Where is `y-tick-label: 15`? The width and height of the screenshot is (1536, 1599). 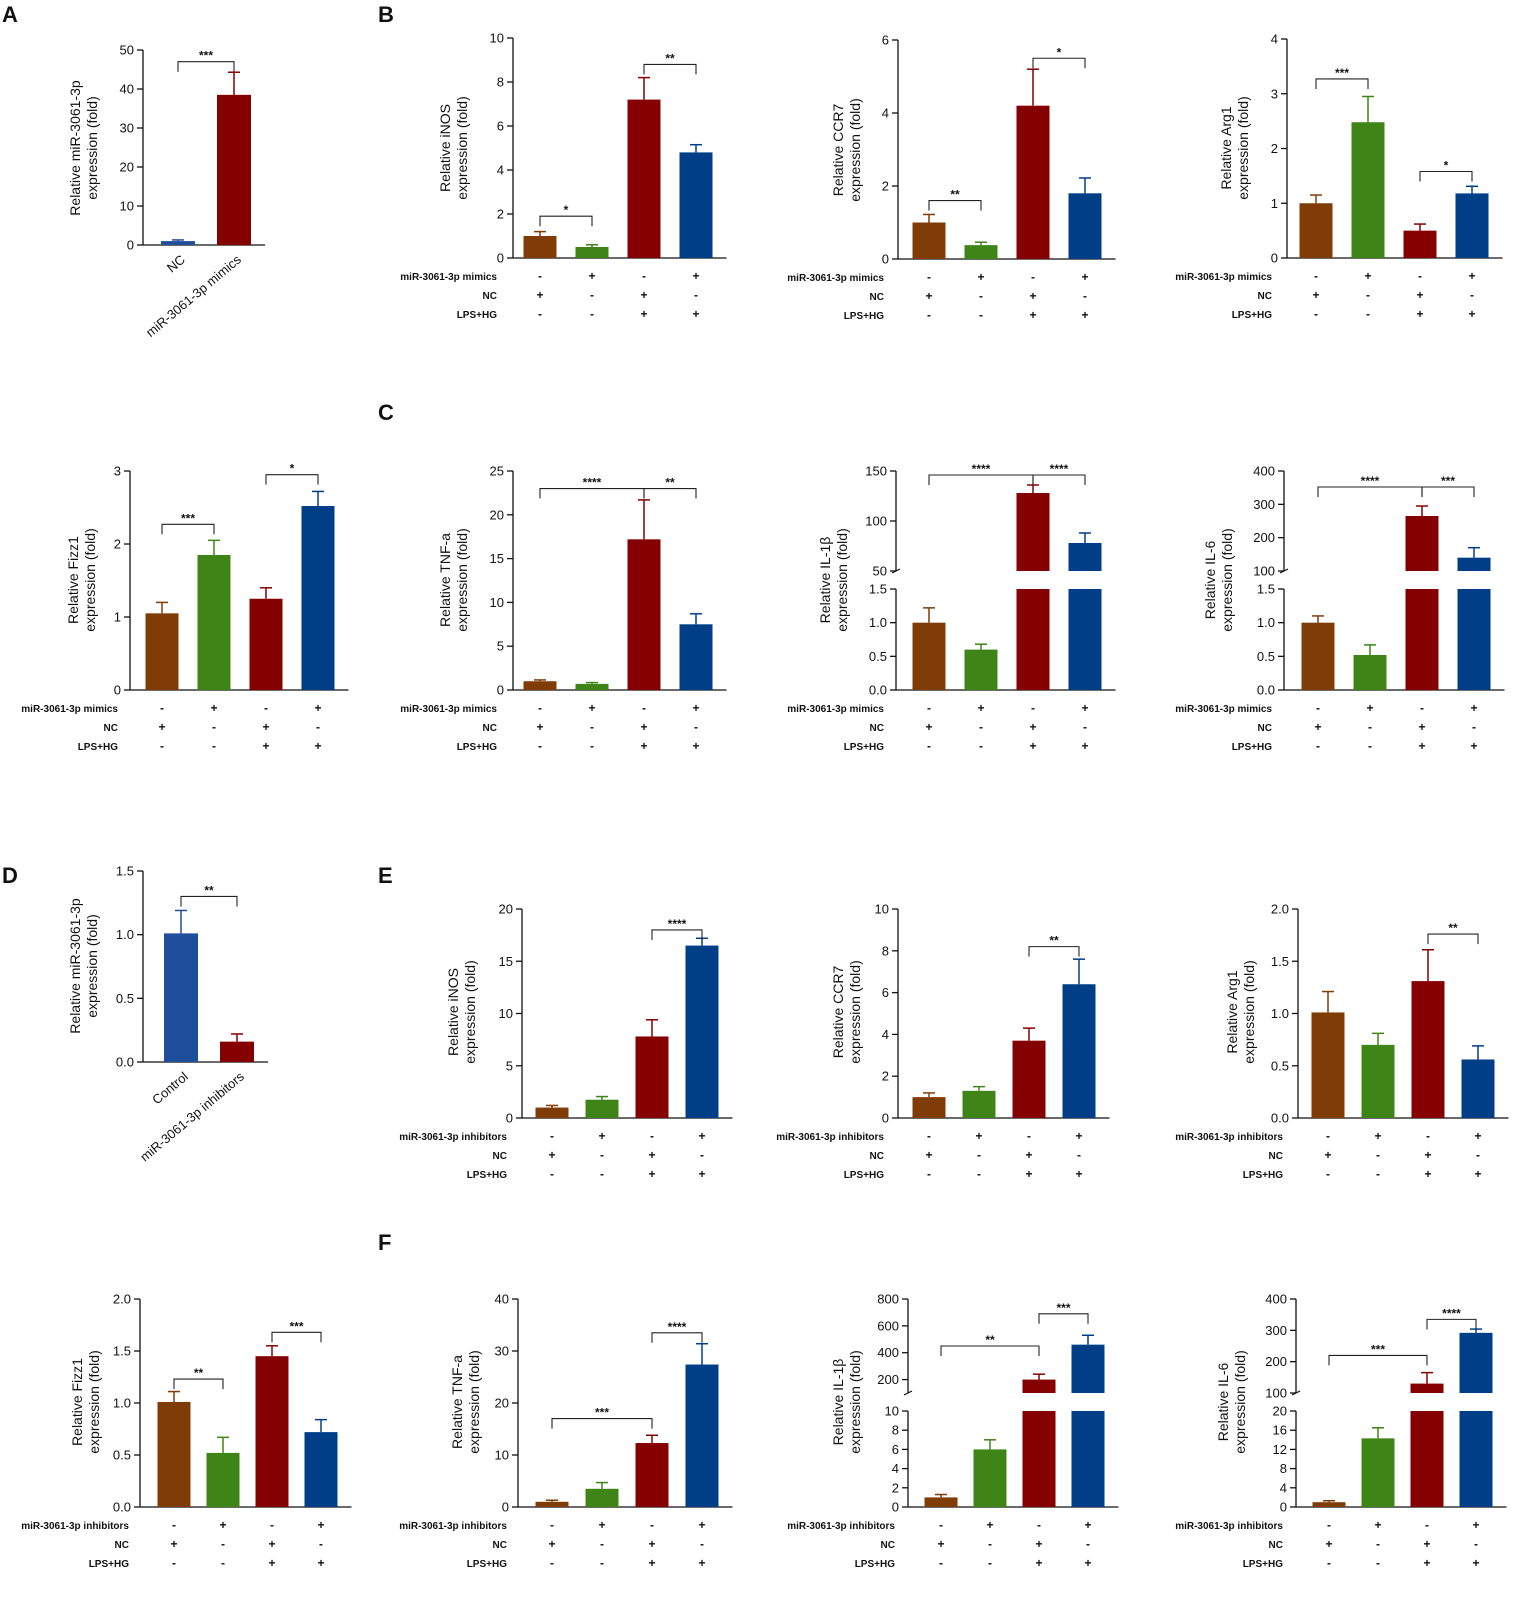 y-tick-label: 15 is located at coordinates (497, 558).